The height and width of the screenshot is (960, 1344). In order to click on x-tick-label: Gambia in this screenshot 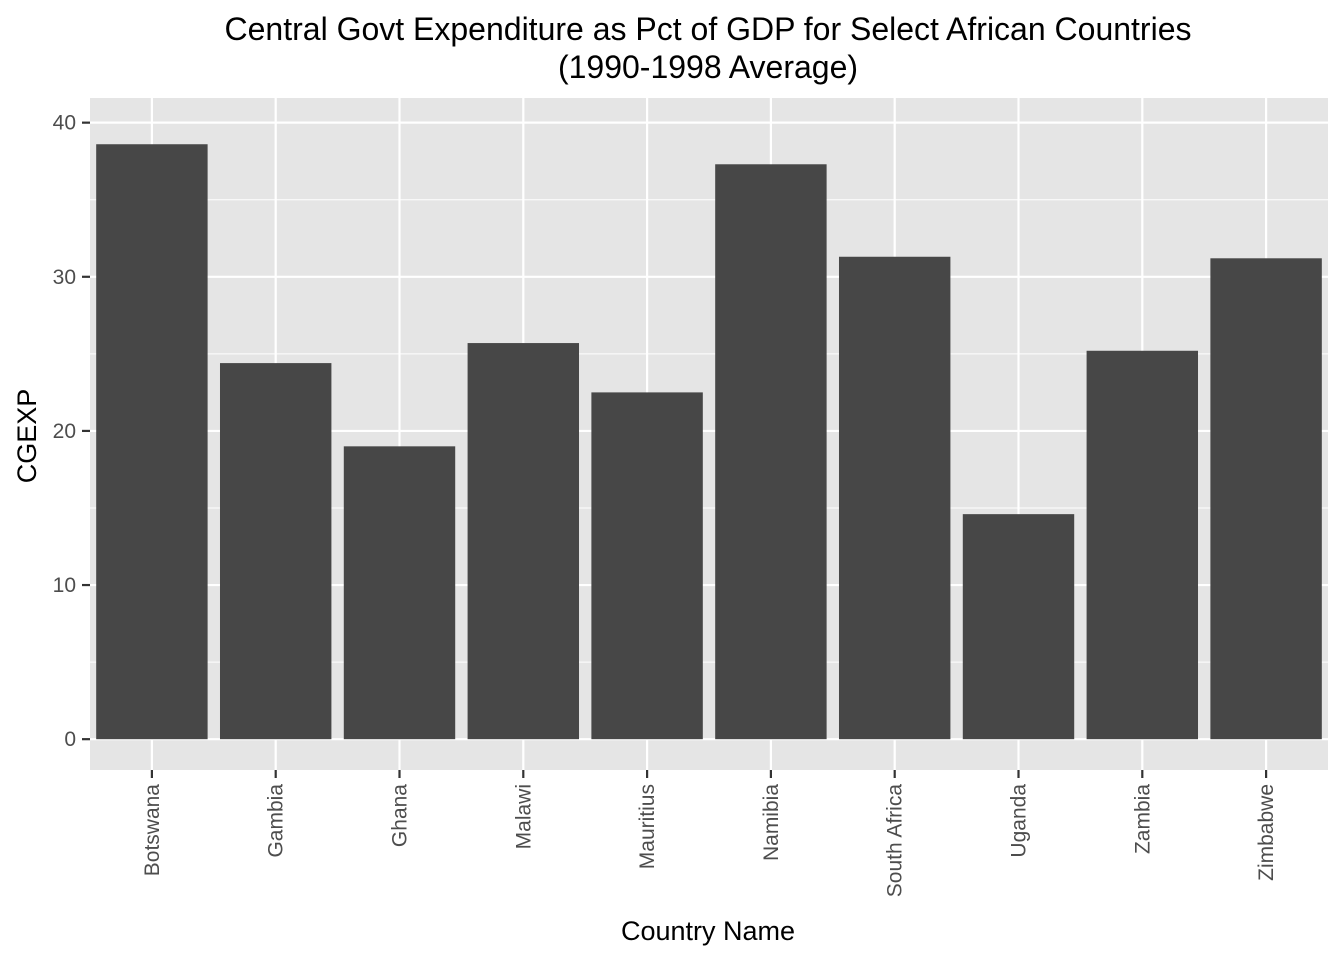, I will do `click(276, 821)`.